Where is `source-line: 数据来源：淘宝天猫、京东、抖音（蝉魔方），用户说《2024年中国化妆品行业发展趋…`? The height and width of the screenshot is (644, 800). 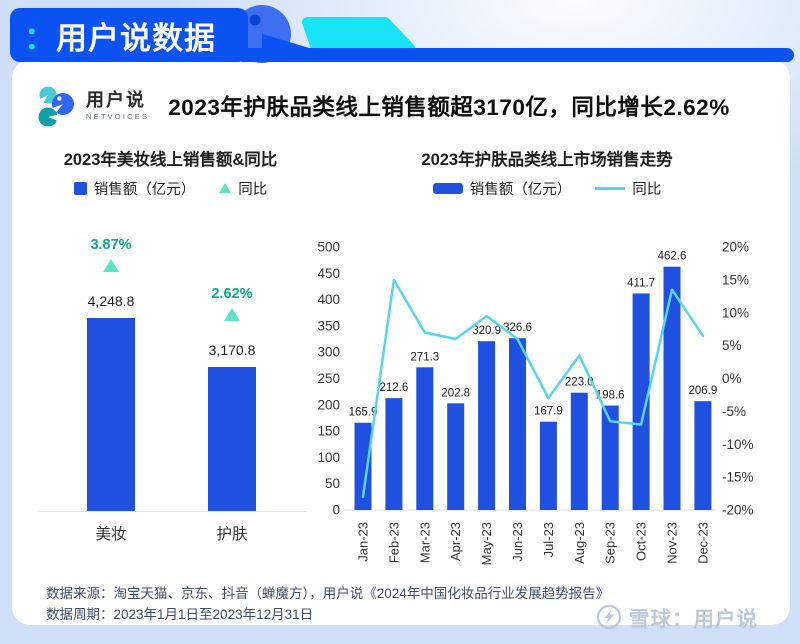 source-line: 数据来源：淘宝天猫、京东、抖音（蝉魔方），用户说《2024年中国化妆品行业发展趋… is located at coordinates (328, 593).